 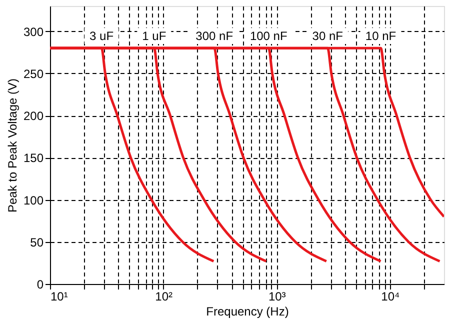 I want to click on y-tick-label: 50, so click(x=37, y=242).